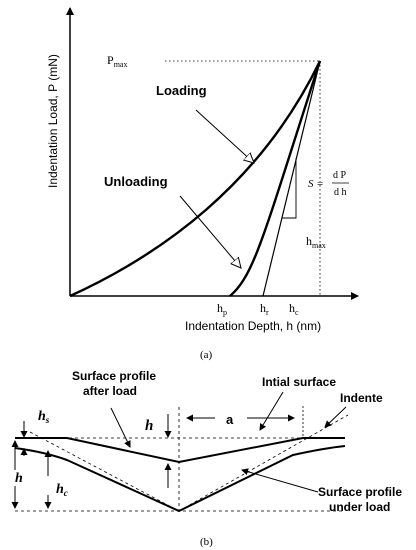  I want to click on loading-arrow, so click(224, 136).